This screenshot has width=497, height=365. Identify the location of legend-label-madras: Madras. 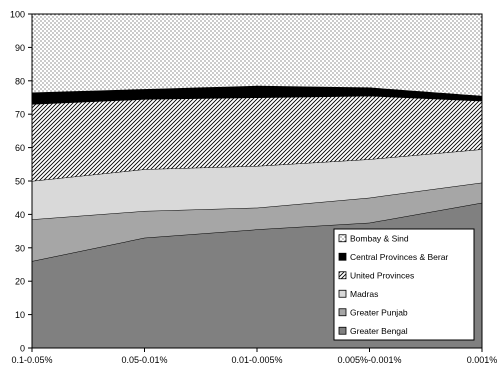
(364, 294).